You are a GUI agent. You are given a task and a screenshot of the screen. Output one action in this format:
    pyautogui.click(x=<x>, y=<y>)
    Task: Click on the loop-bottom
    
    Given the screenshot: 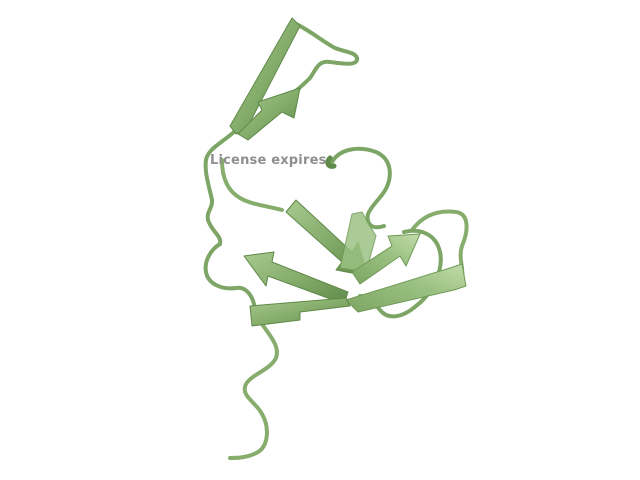 What is the action you would take?
    pyautogui.click(x=253, y=391)
    